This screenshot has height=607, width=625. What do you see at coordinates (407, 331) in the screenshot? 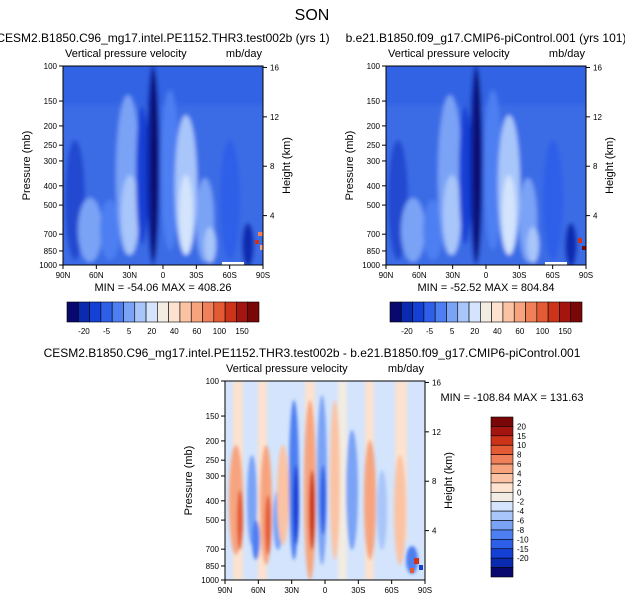
I see `colorbar-label: -20` at bounding box center [407, 331].